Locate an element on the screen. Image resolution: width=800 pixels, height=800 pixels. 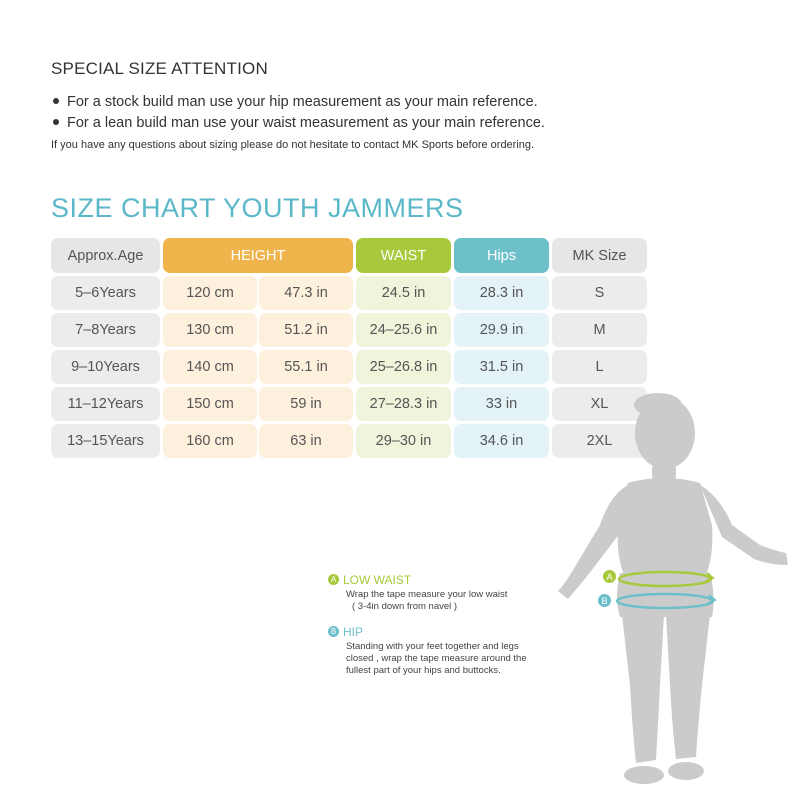
header-age: Approx.Age is located at coordinates (105, 255).